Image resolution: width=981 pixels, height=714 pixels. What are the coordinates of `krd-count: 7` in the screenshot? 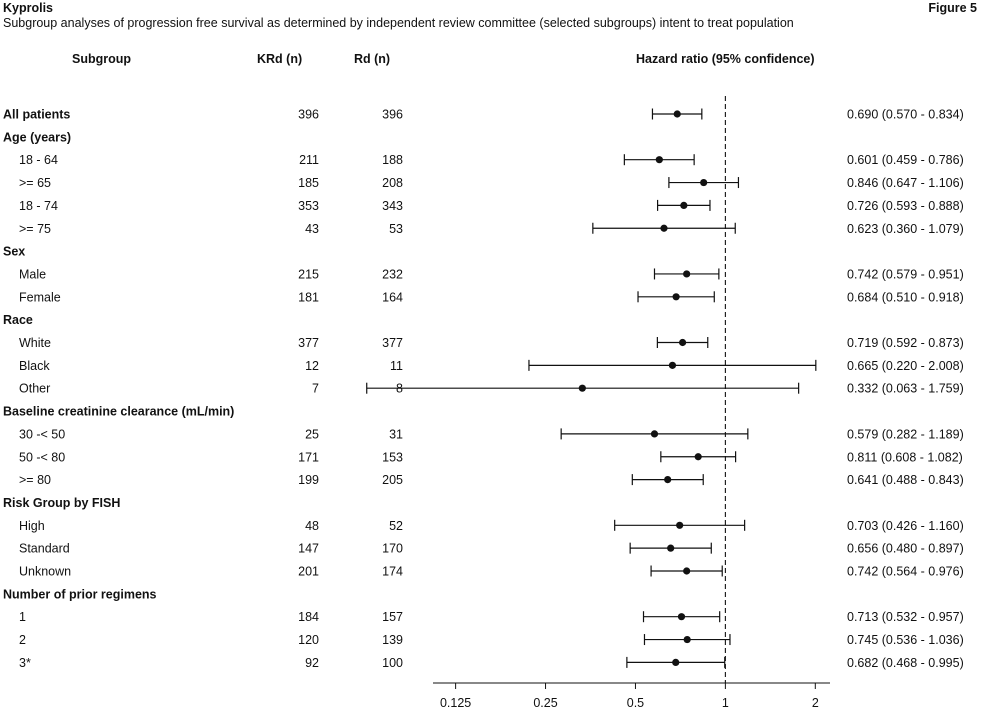 It's located at (315, 389).